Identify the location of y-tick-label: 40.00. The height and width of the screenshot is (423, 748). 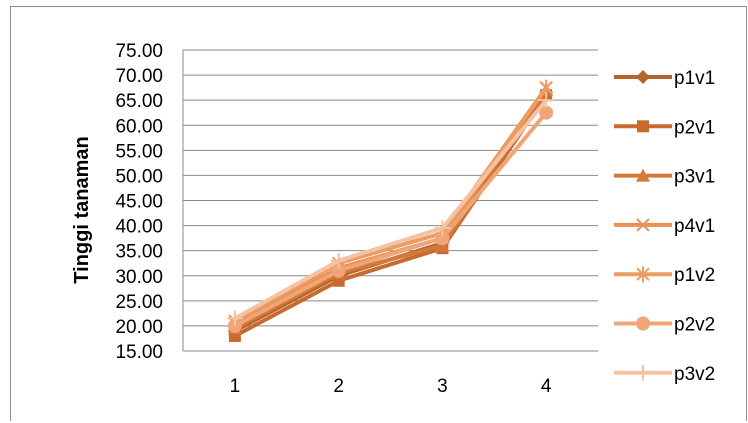
(139, 227).